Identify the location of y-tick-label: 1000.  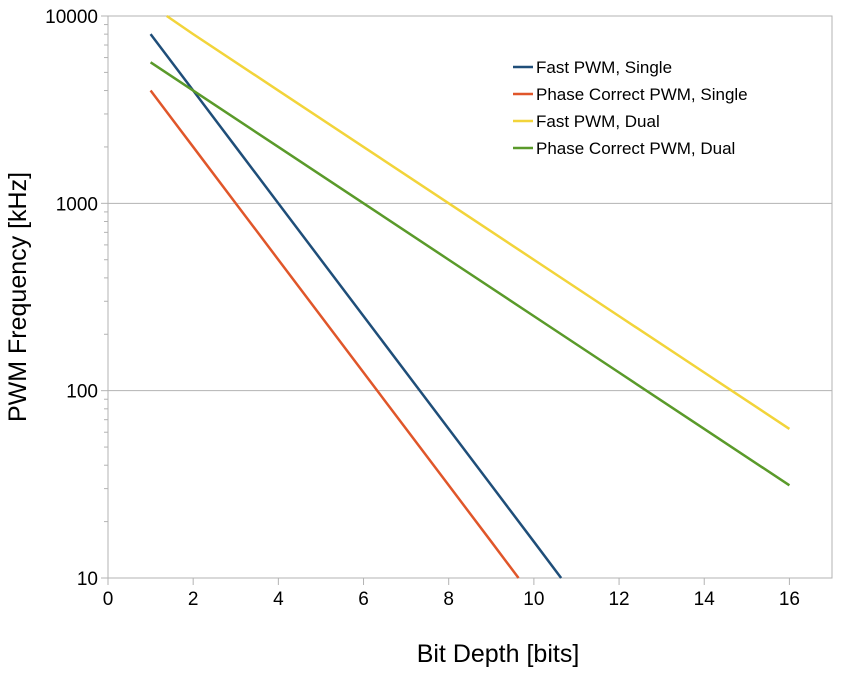
(77, 204).